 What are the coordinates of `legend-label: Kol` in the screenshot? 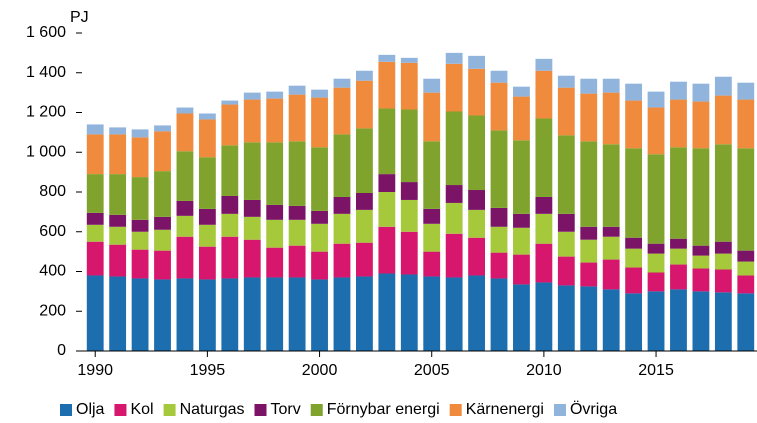 It's located at (141, 409).